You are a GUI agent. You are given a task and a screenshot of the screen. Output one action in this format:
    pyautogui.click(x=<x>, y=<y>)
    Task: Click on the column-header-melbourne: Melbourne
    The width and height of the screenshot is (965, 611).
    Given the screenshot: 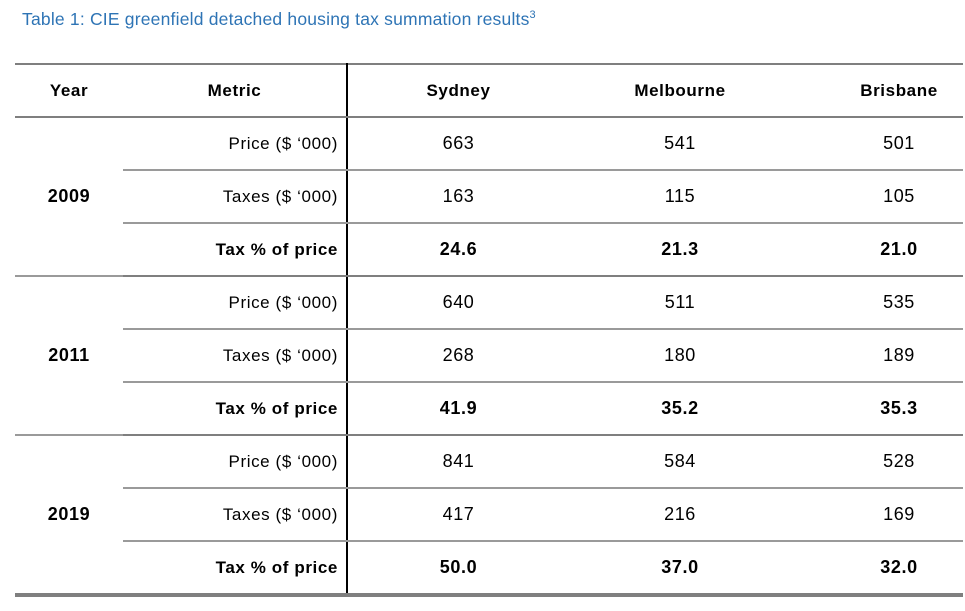 What is the action you would take?
    pyautogui.click(x=680, y=91)
    